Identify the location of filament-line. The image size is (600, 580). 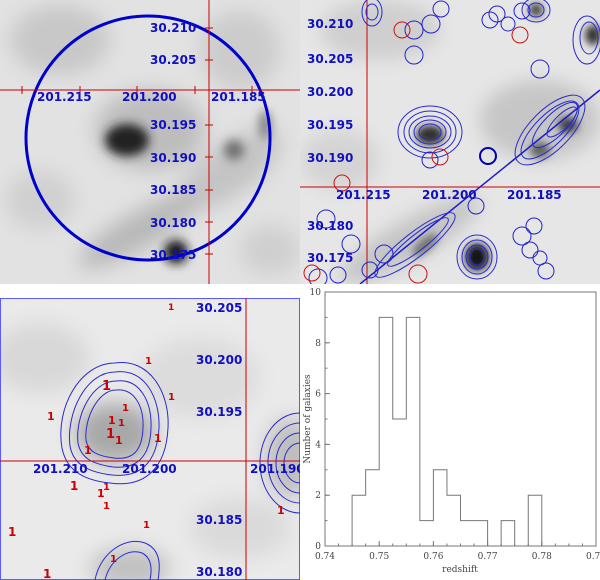
(479, 186).